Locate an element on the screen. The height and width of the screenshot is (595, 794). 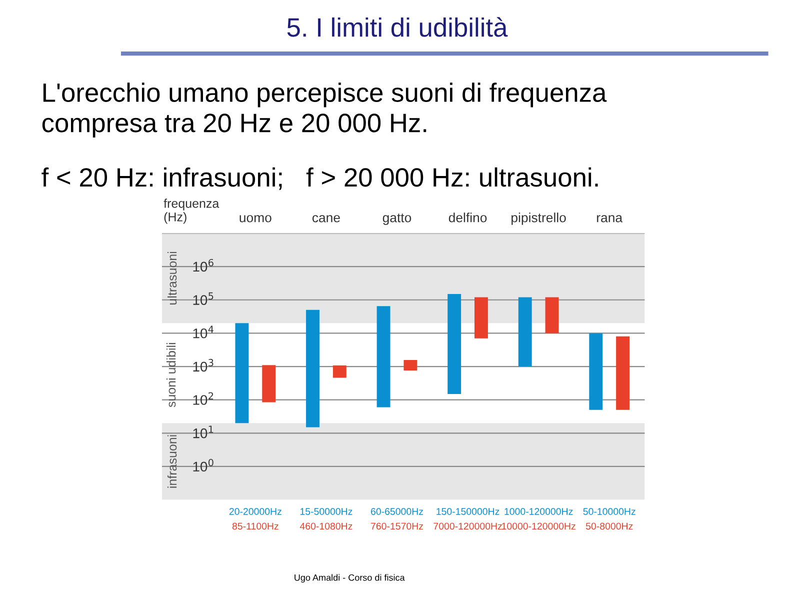
data-label: 50-10000Hz is located at coordinates (609, 511).